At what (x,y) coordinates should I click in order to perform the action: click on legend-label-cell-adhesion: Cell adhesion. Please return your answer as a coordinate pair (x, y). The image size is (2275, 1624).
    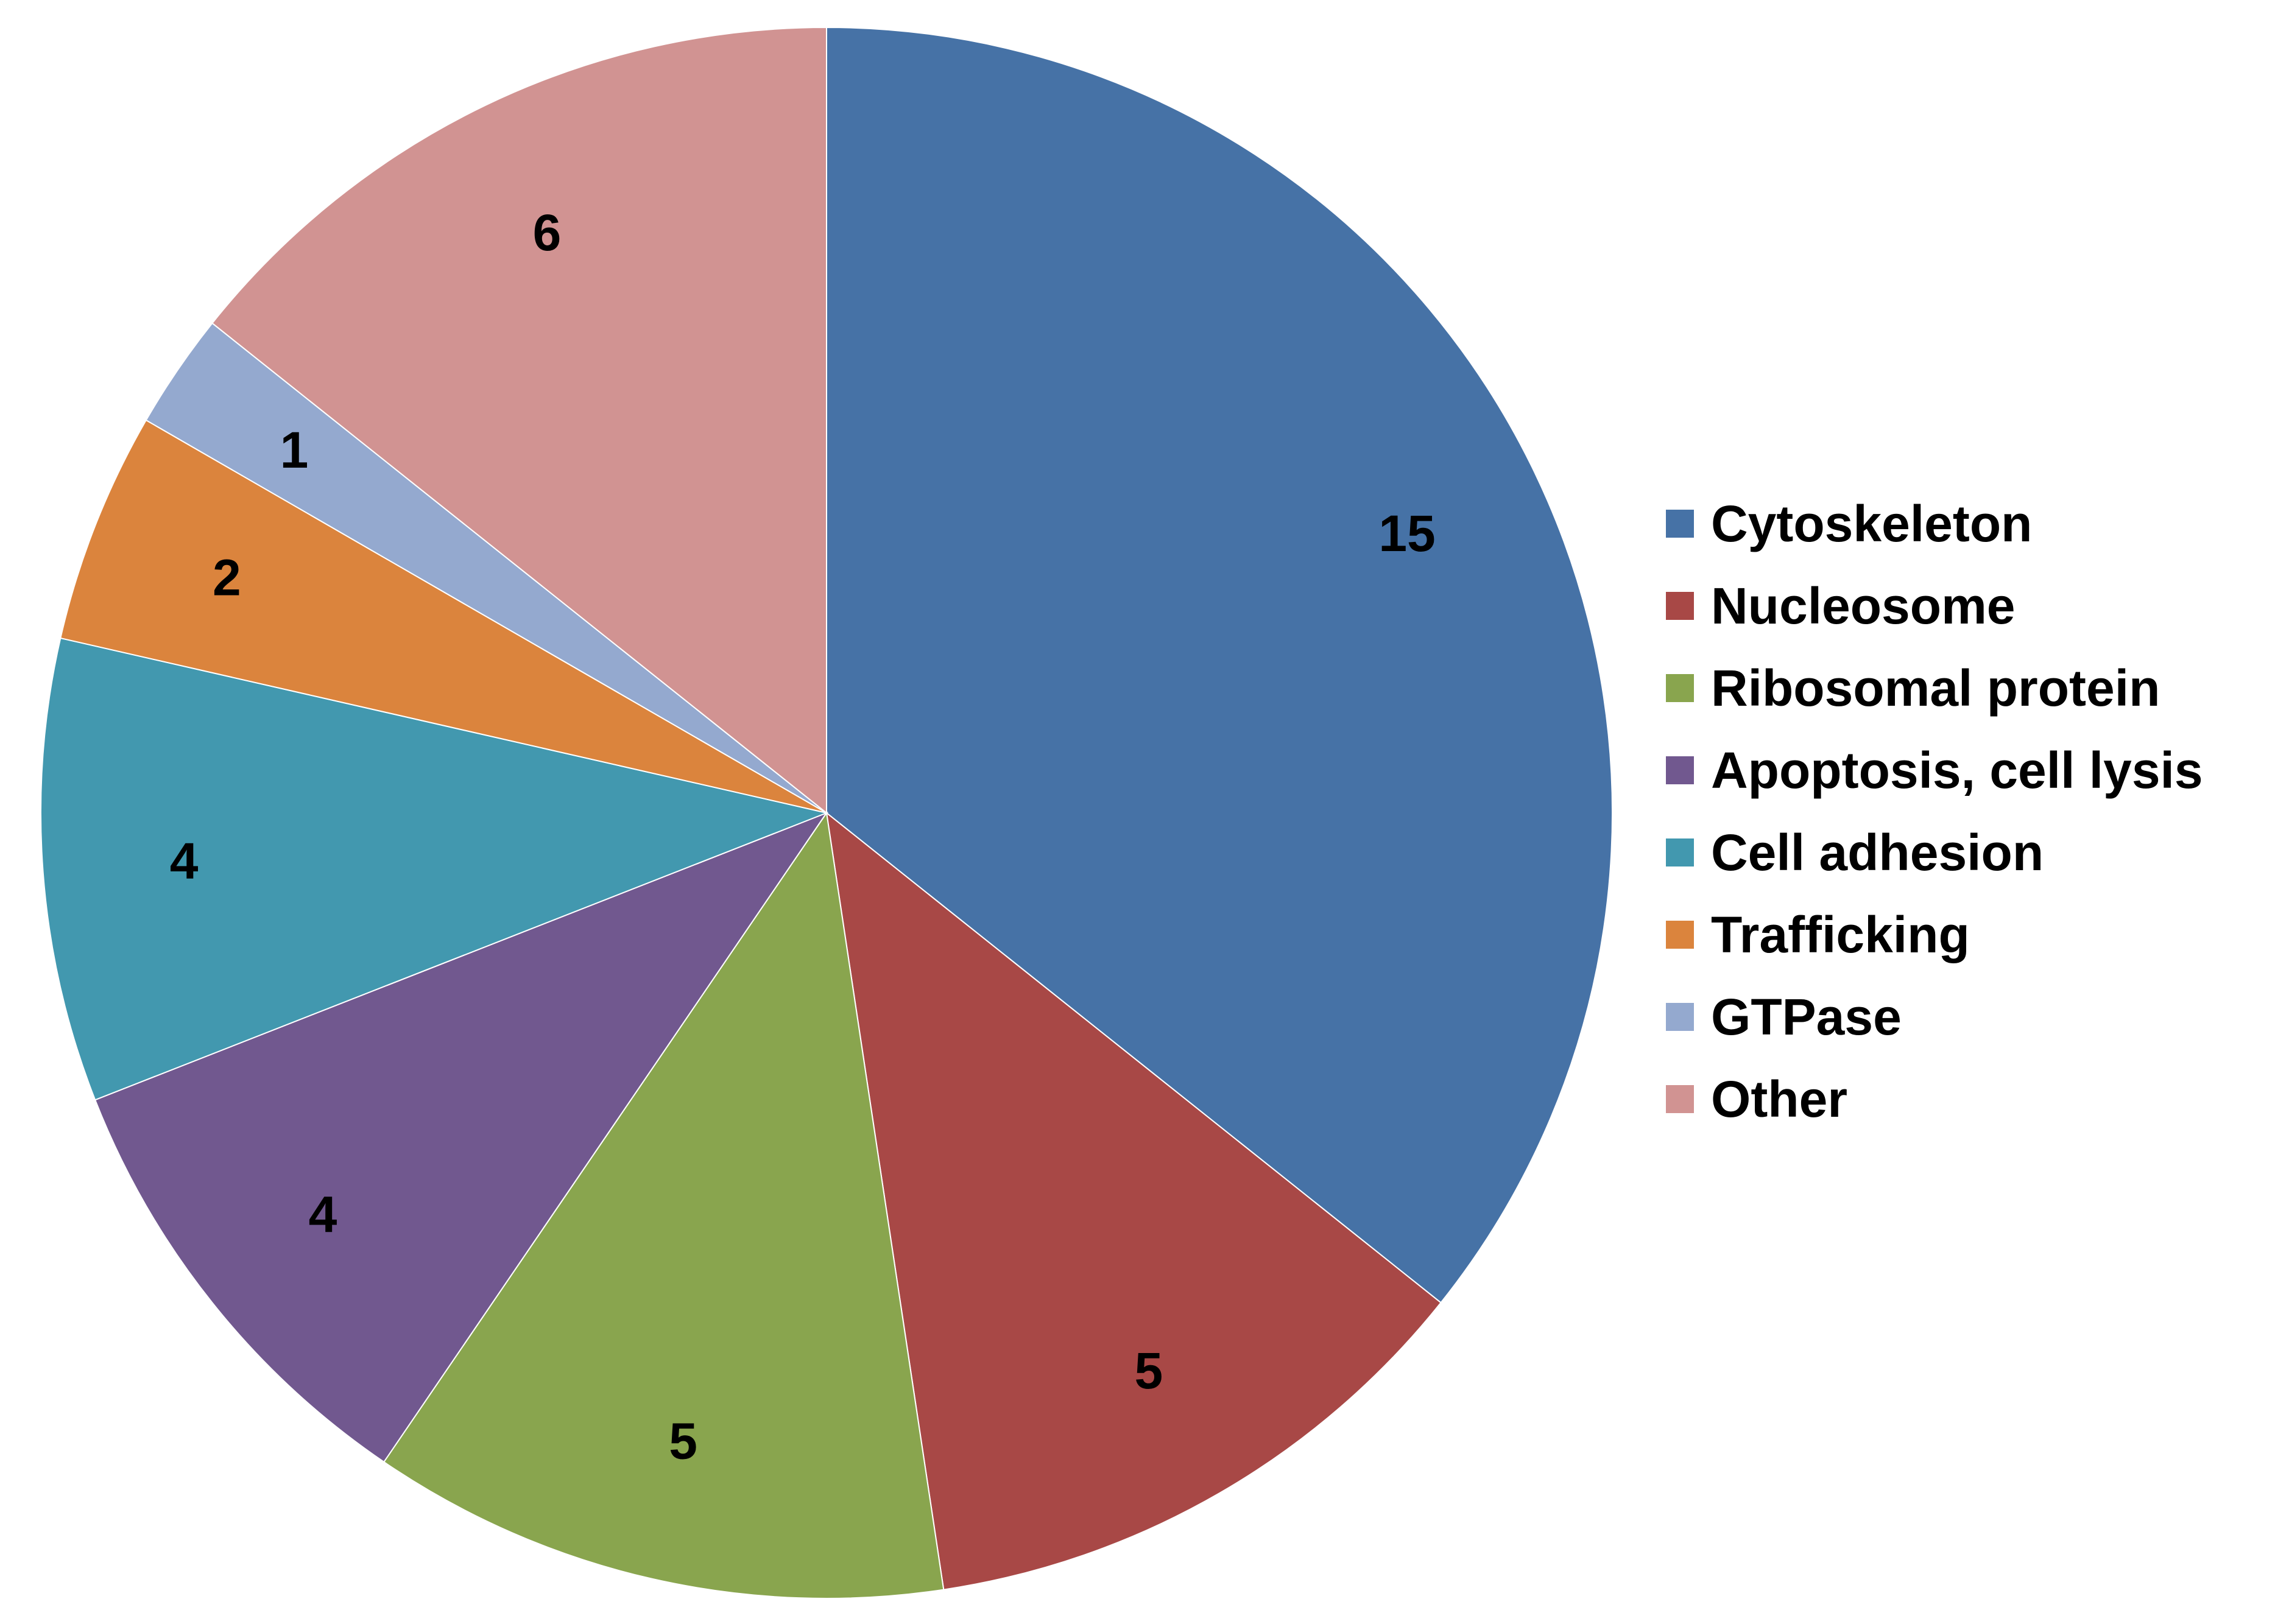
    Looking at the image, I should click on (1878, 852).